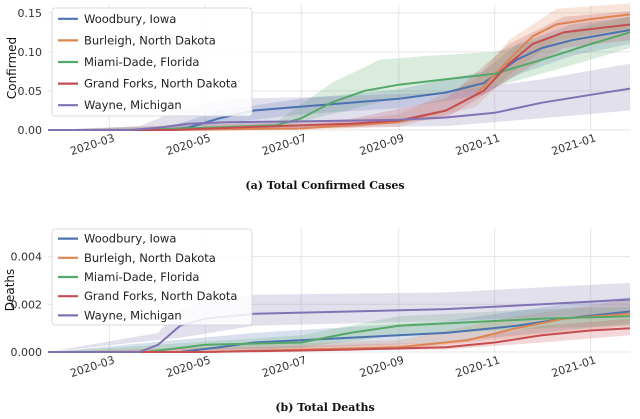  I want to click on y-tick-labels: 0.000 0.002 0.004, so click(27, 305).